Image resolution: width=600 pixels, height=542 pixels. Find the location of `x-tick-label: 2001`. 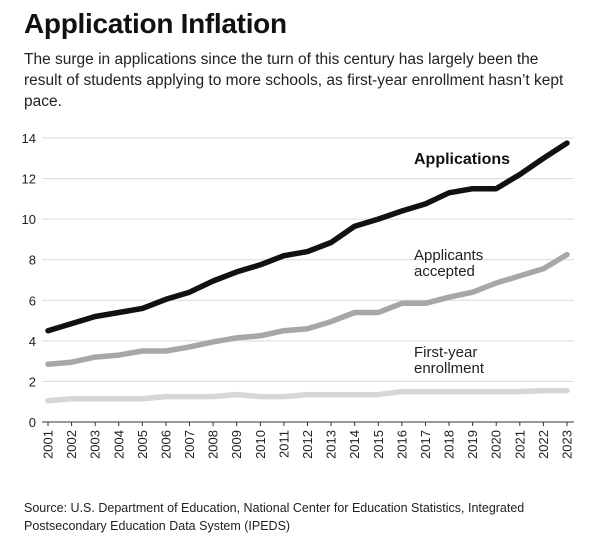

x-tick-label: 2001 is located at coordinates (48, 444).